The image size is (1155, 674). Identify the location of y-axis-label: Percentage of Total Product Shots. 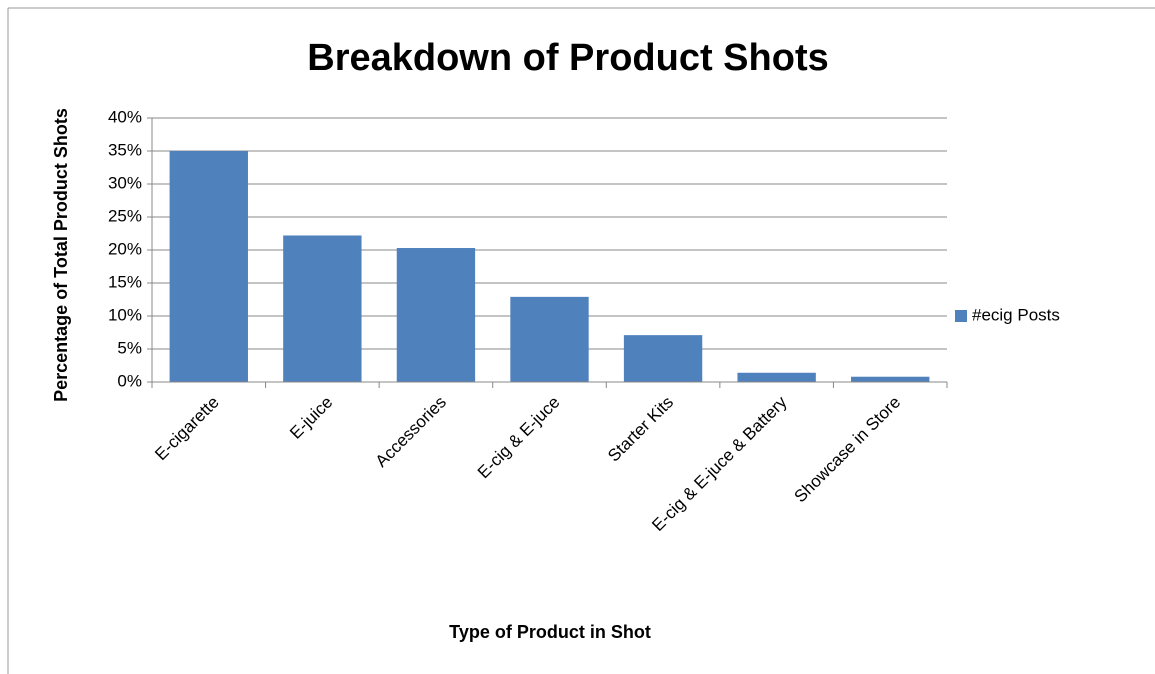
(61, 255).